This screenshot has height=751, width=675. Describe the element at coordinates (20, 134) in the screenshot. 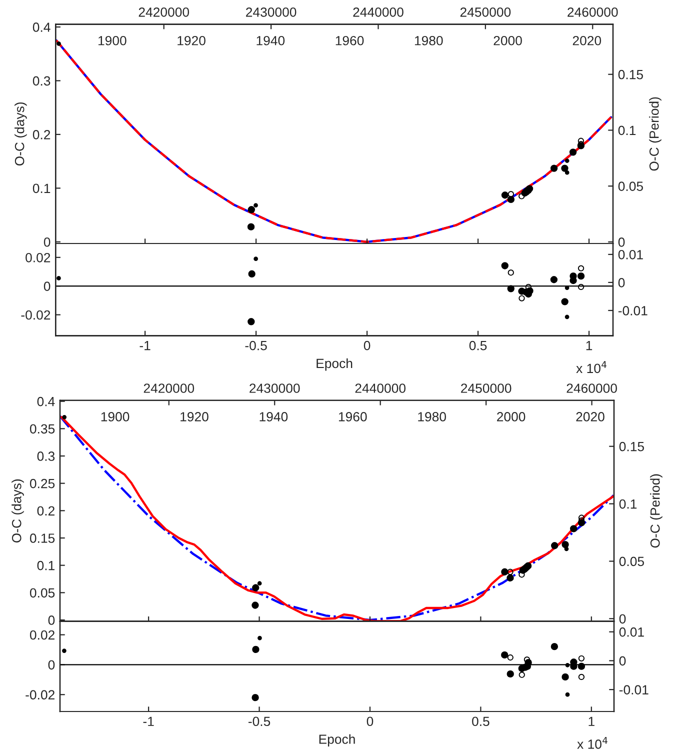

I see `y-axis-title: O-C (days)` at that location.